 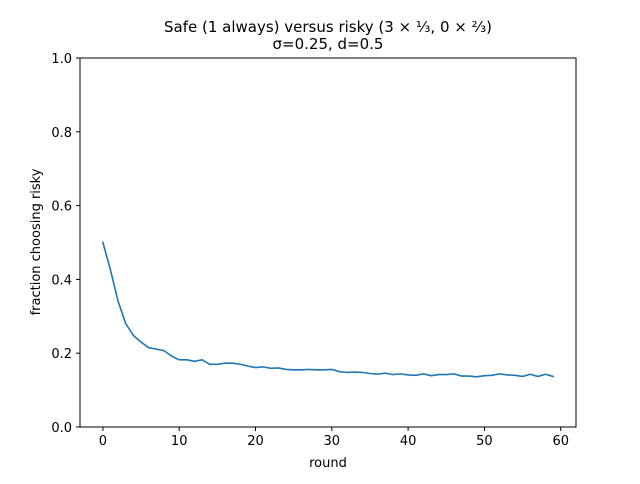 What do you see at coordinates (255, 441) in the screenshot?
I see `x-tick-label: 20` at bounding box center [255, 441].